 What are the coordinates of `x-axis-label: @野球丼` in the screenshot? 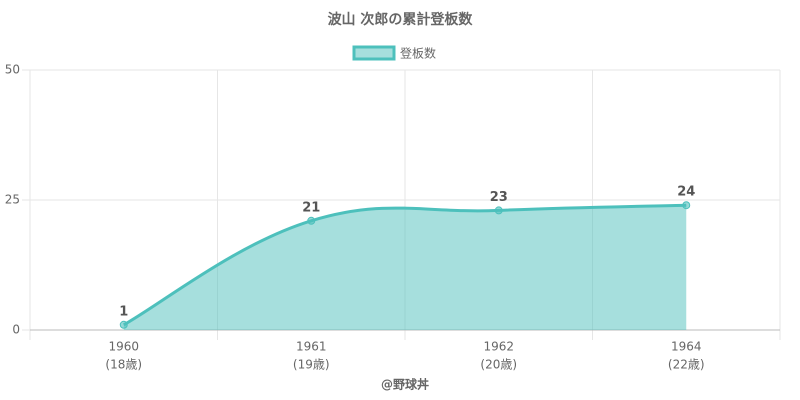 It's located at (405, 384).